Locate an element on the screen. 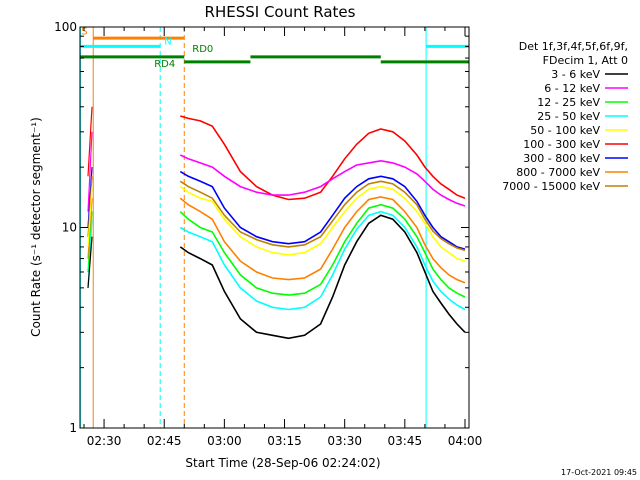 This screenshot has width=640, height=480. legend-label-6: 300 - 800 keV is located at coordinates (561, 158).